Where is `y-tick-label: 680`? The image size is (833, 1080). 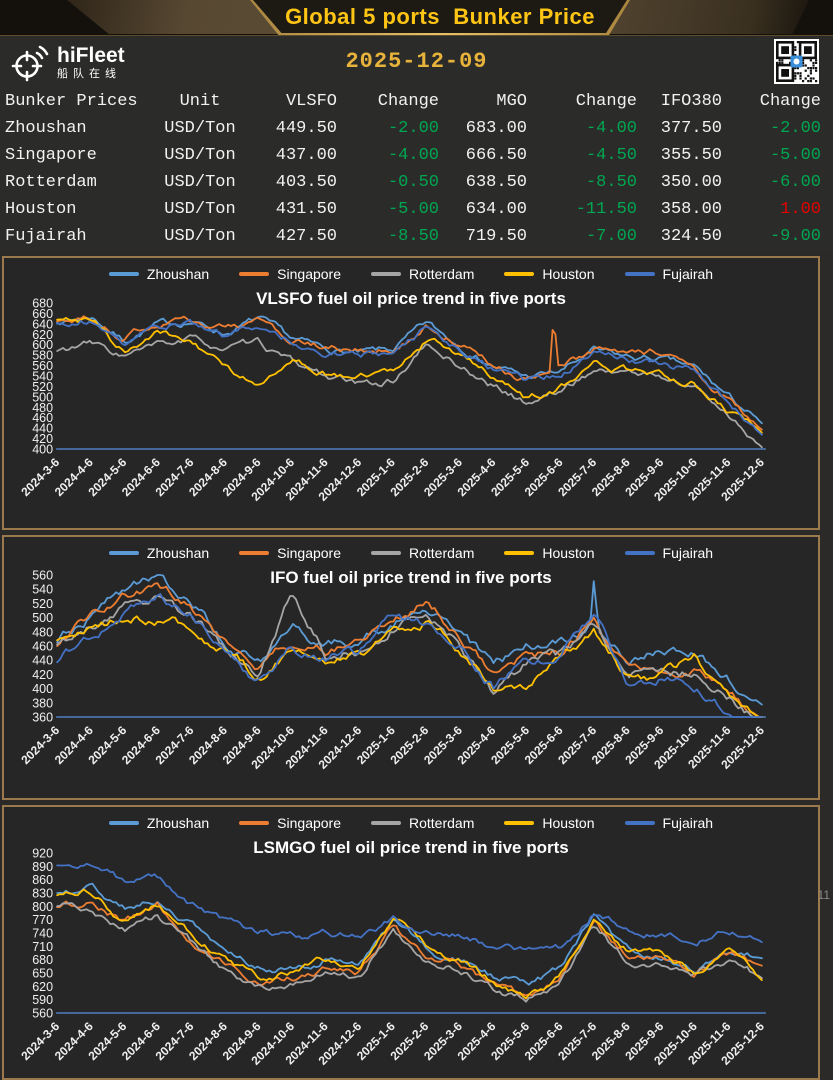 y-tick-label: 680 is located at coordinates (42, 304).